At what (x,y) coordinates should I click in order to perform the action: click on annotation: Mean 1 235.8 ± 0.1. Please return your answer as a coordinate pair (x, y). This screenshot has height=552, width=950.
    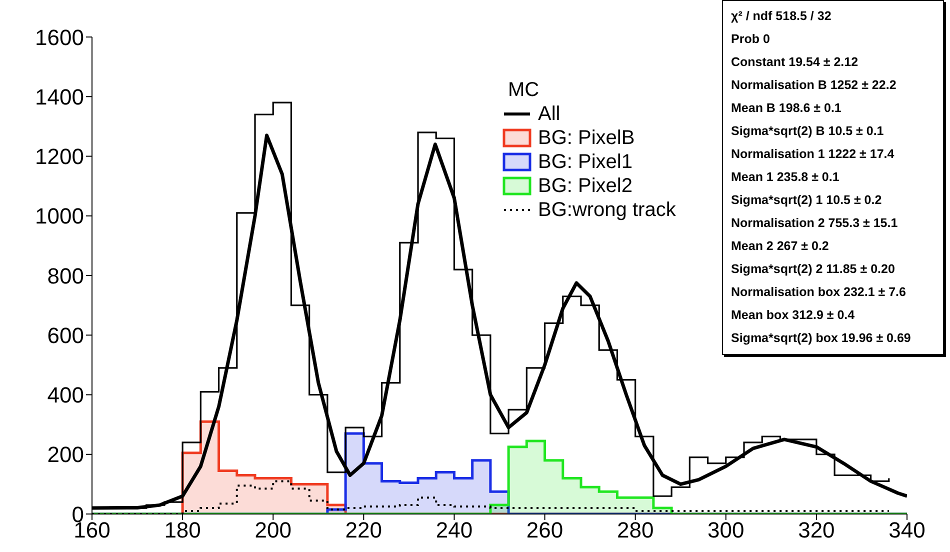
    Looking at the image, I should click on (785, 177).